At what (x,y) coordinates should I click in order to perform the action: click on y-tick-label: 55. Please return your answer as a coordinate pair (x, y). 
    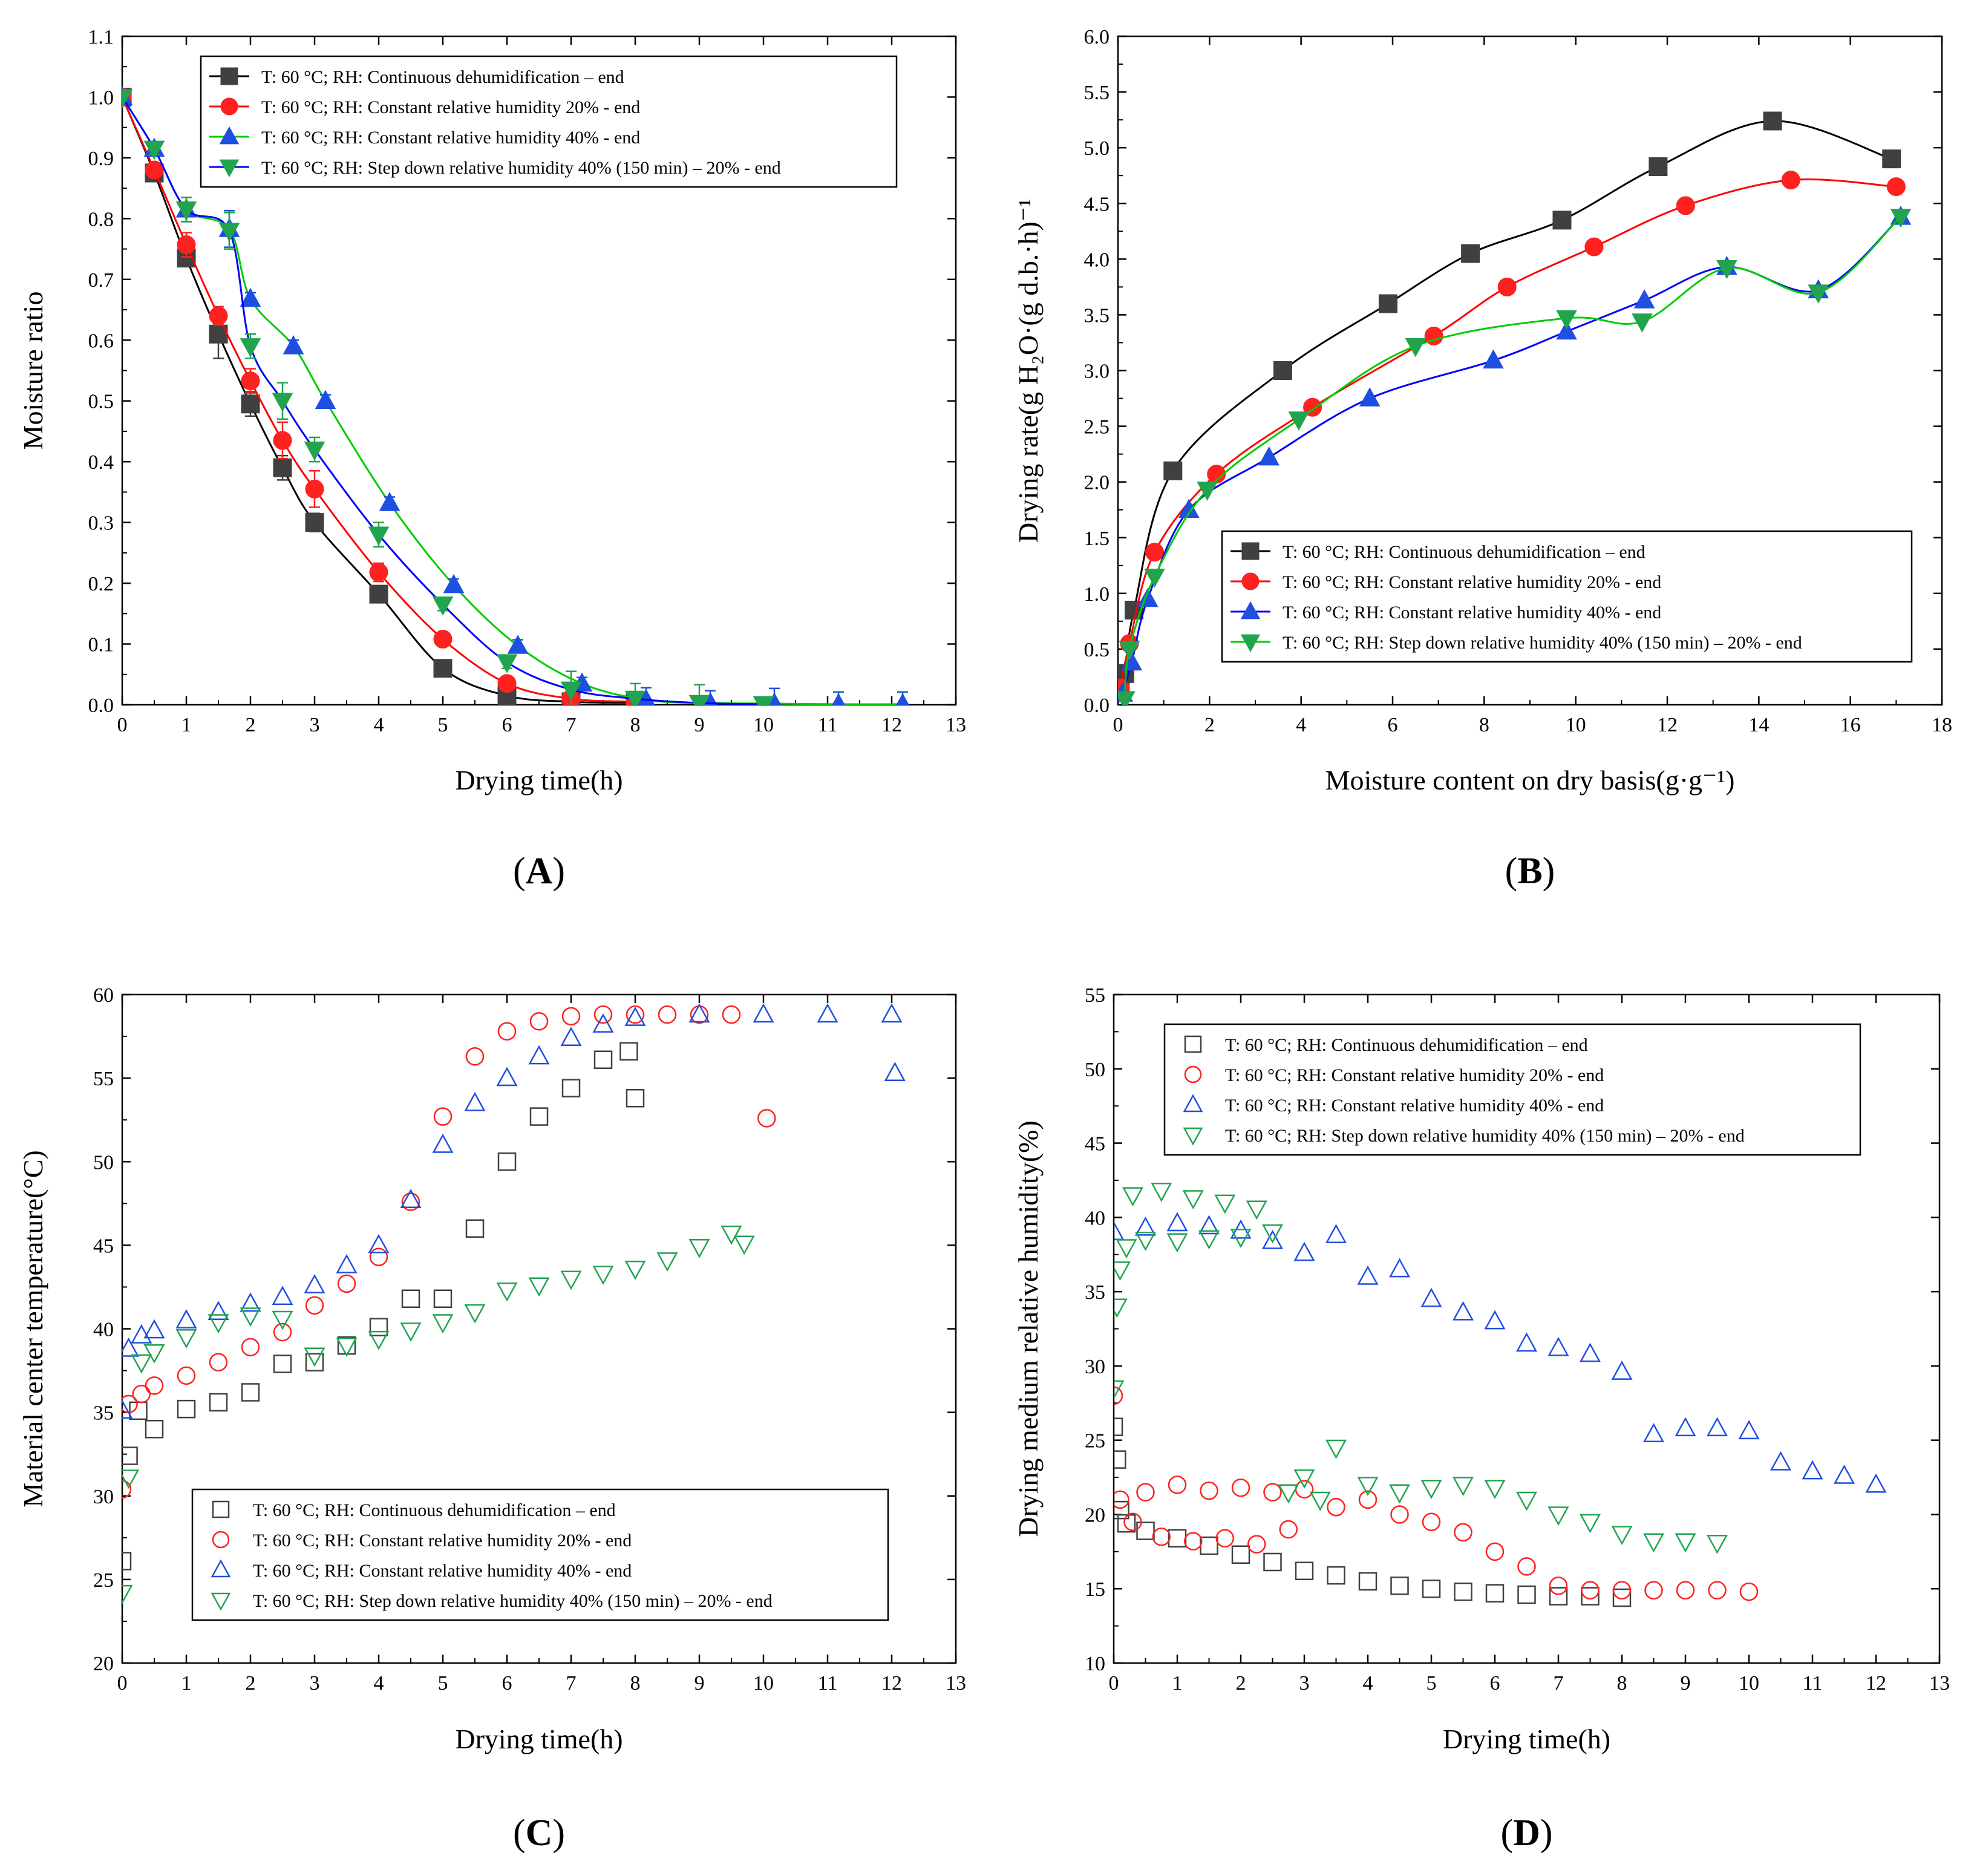
    Looking at the image, I should click on (103, 1079).